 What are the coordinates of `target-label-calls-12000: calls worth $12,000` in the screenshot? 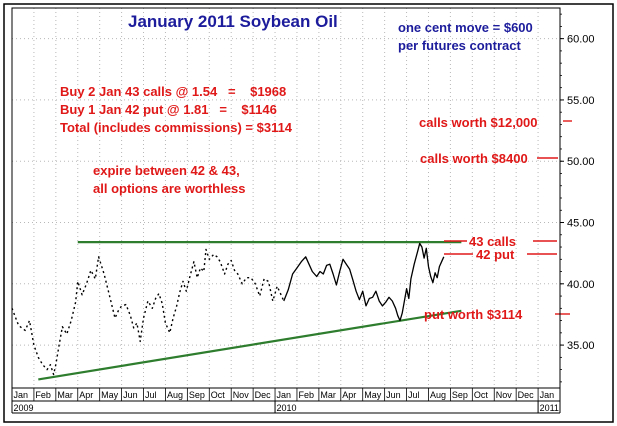 It's located at (478, 122).